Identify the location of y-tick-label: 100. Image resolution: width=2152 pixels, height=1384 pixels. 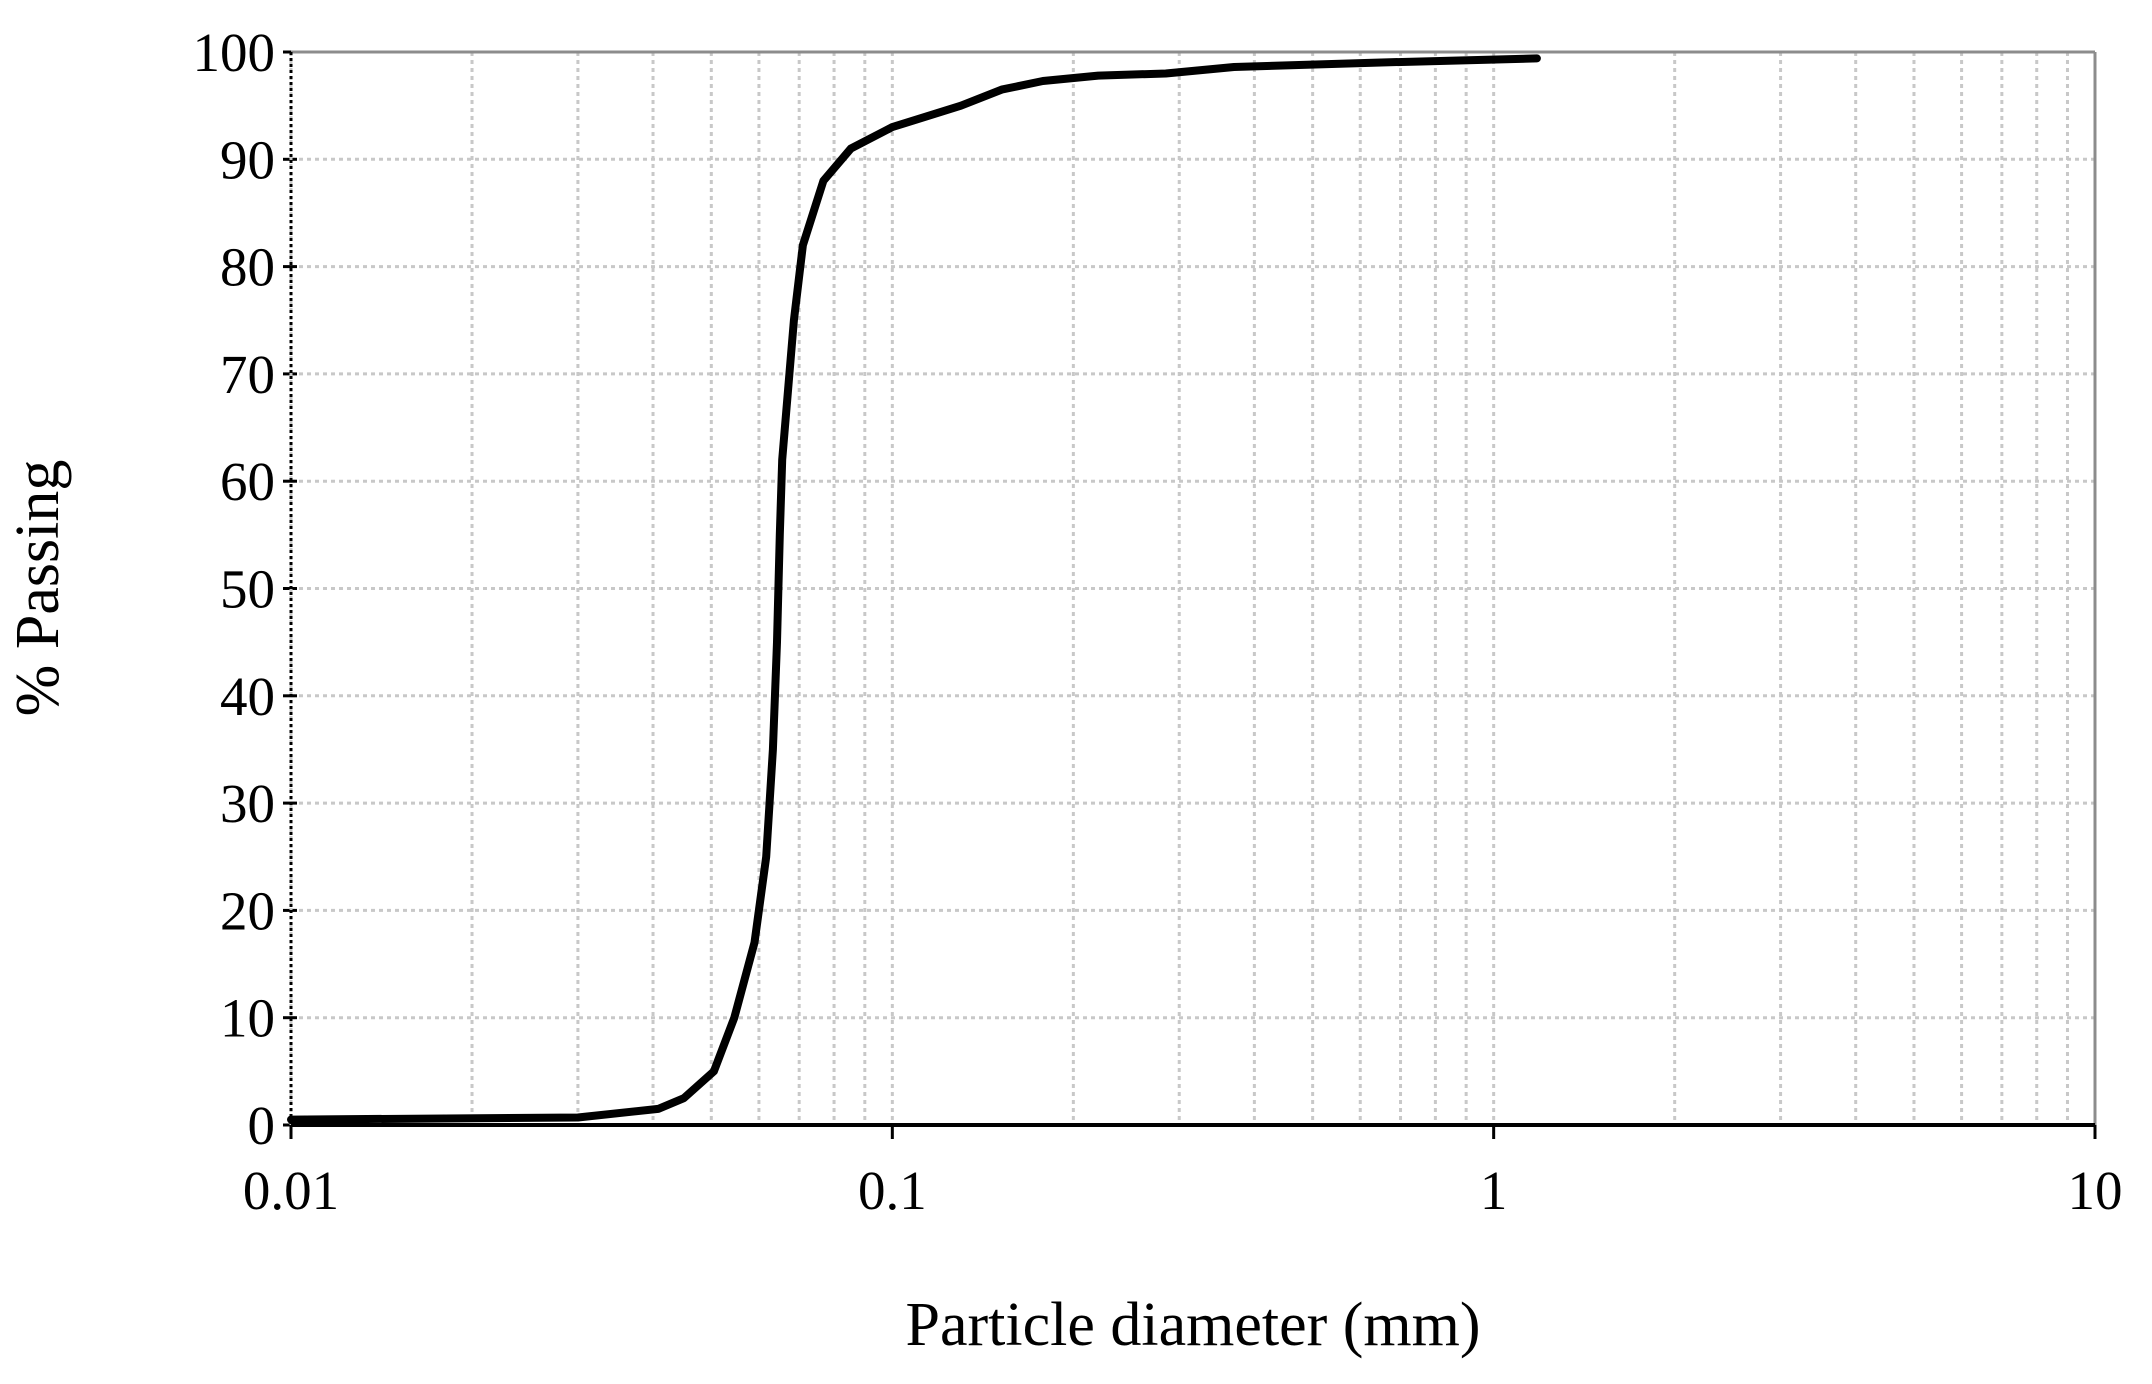
(234, 52).